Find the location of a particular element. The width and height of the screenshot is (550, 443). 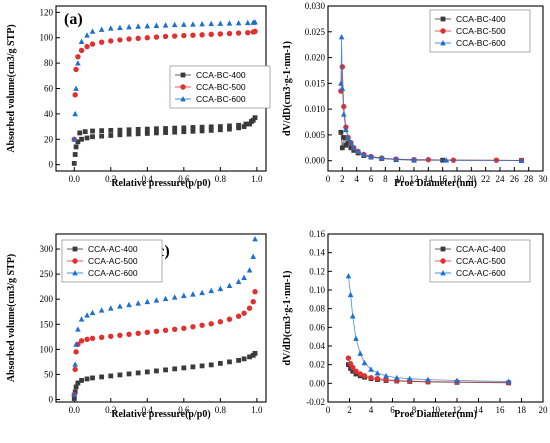

x-tick-label: 18 is located at coordinates (522, 410).